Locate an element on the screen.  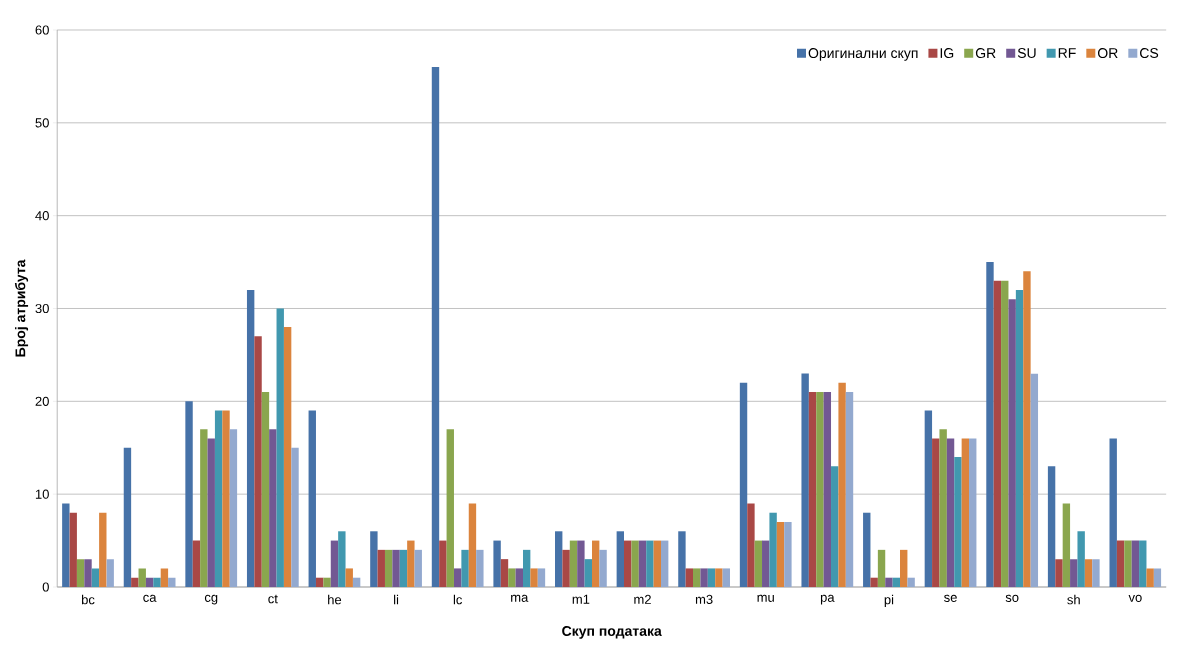
y-tick-label: 10 is located at coordinates (42, 494).